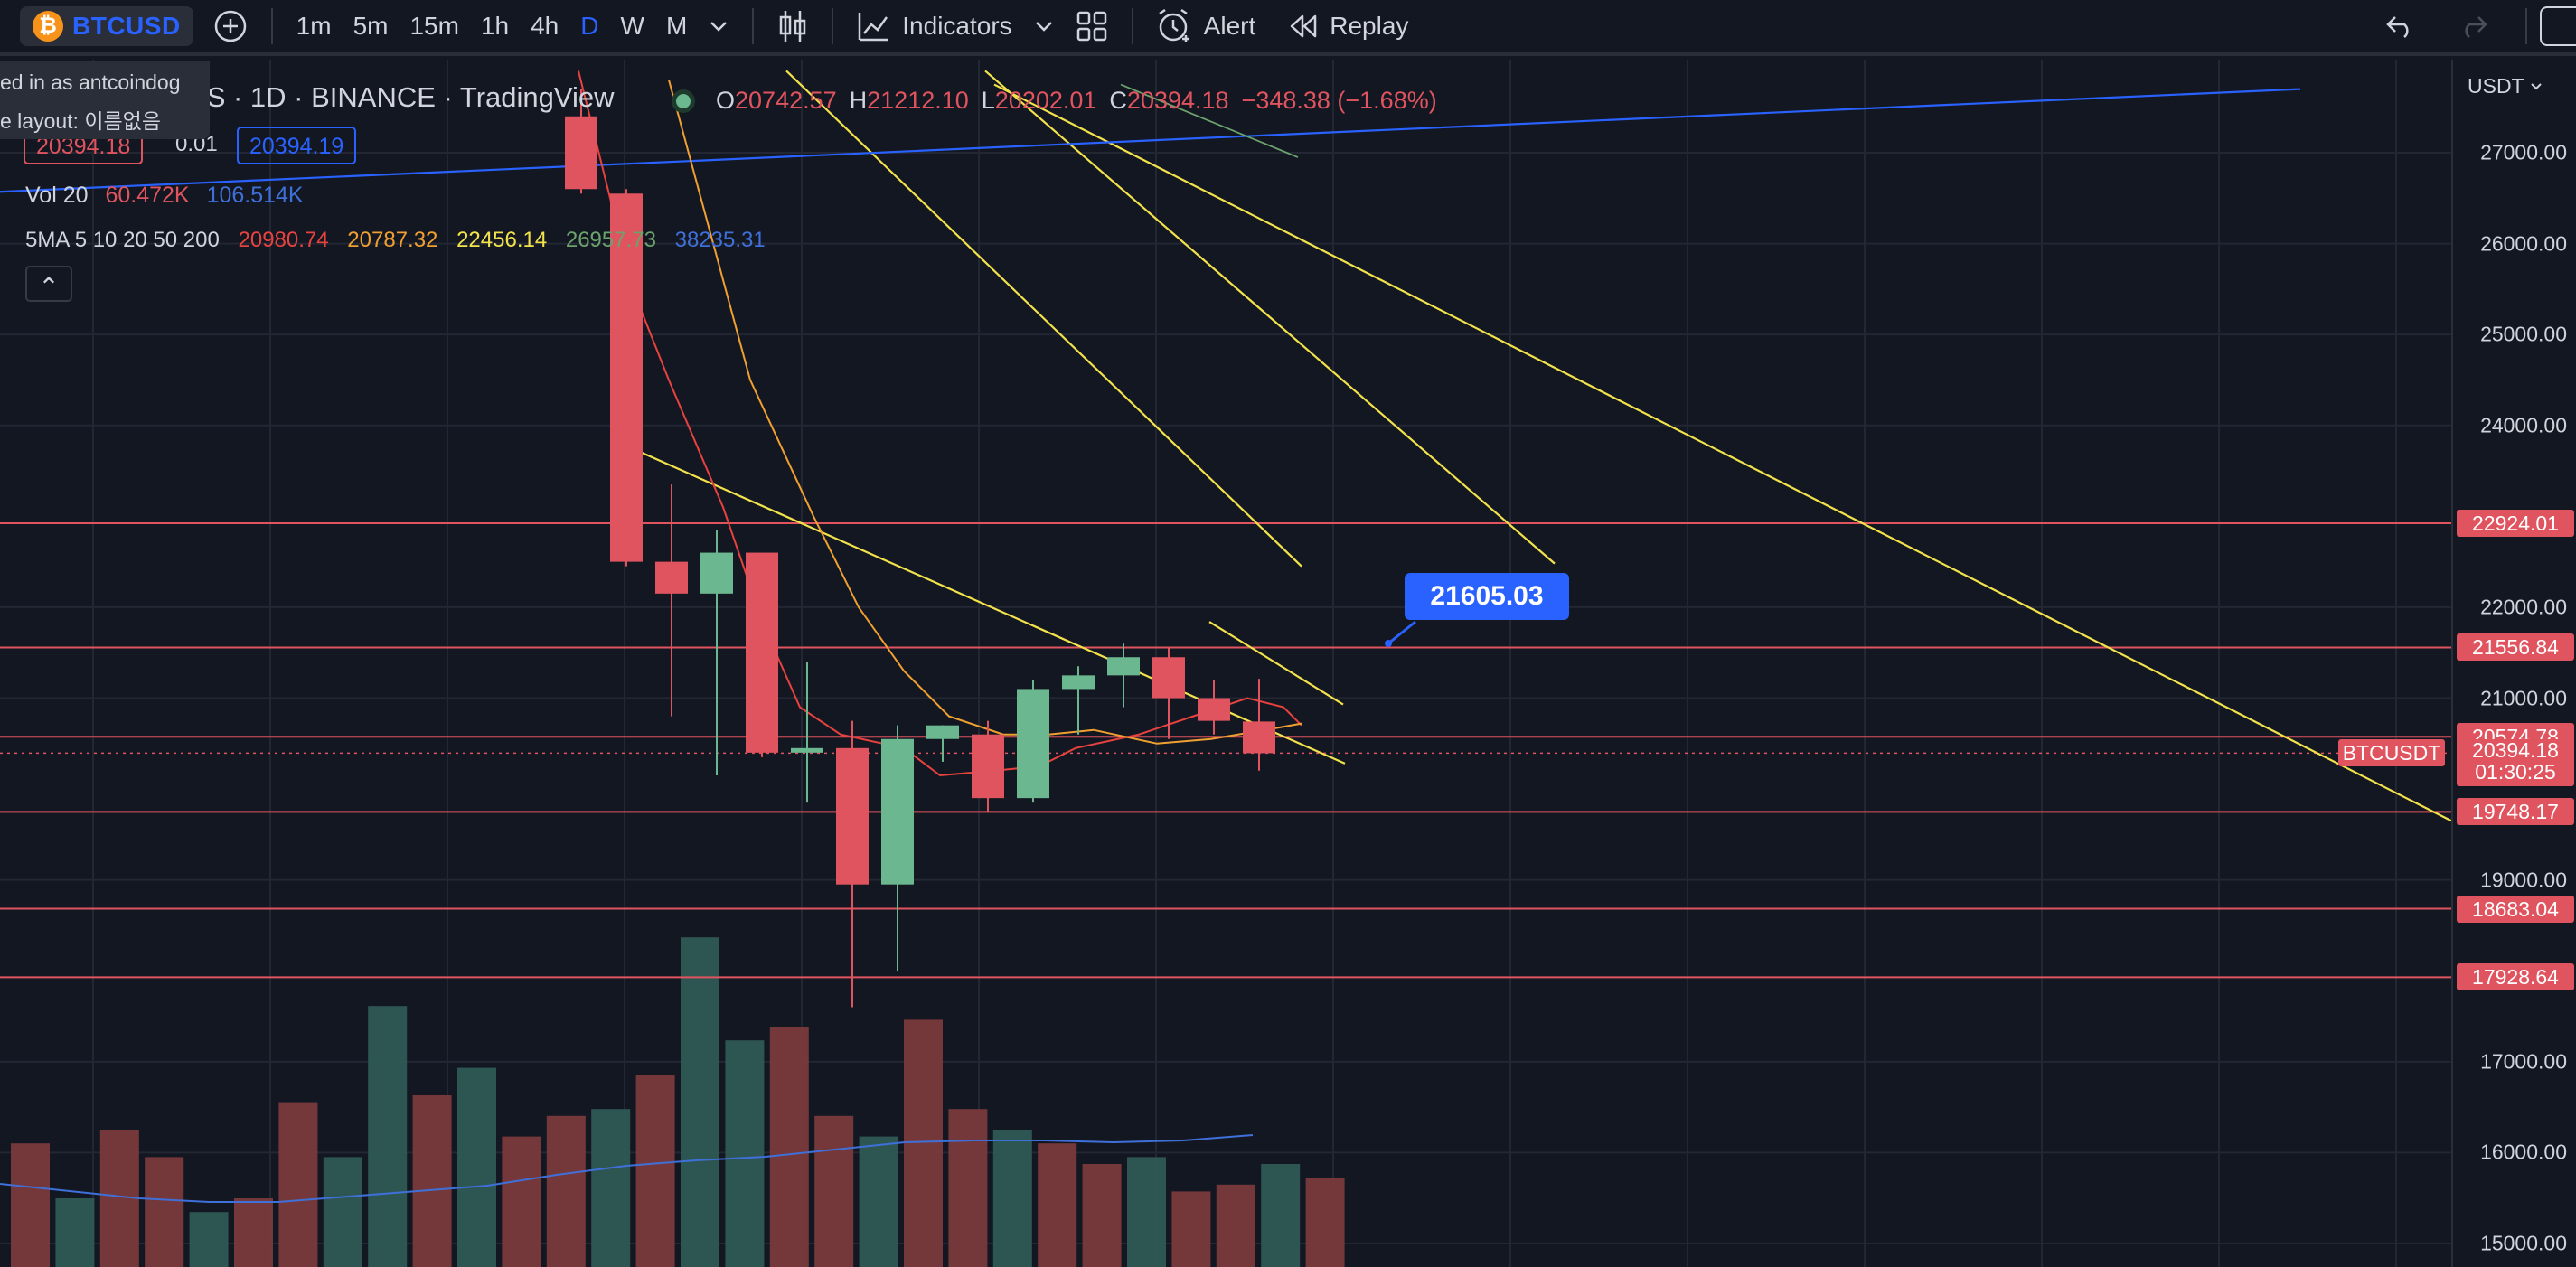 This screenshot has width=2576, height=1267. Describe the element at coordinates (297, 145) in the screenshot. I see `ask-price-box: 20394.19` at that location.